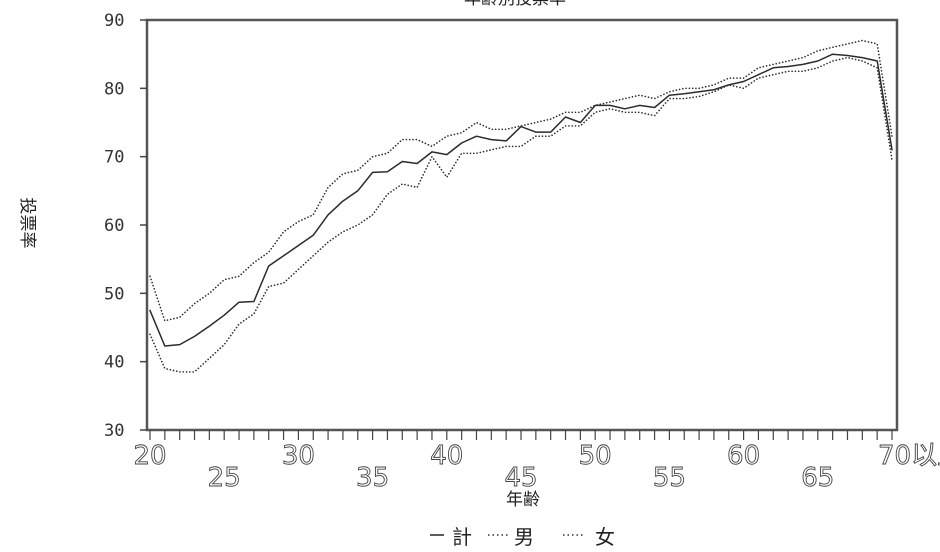 The width and height of the screenshot is (940, 552). I want to click on x-tick-label: 40, so click(446, 456).